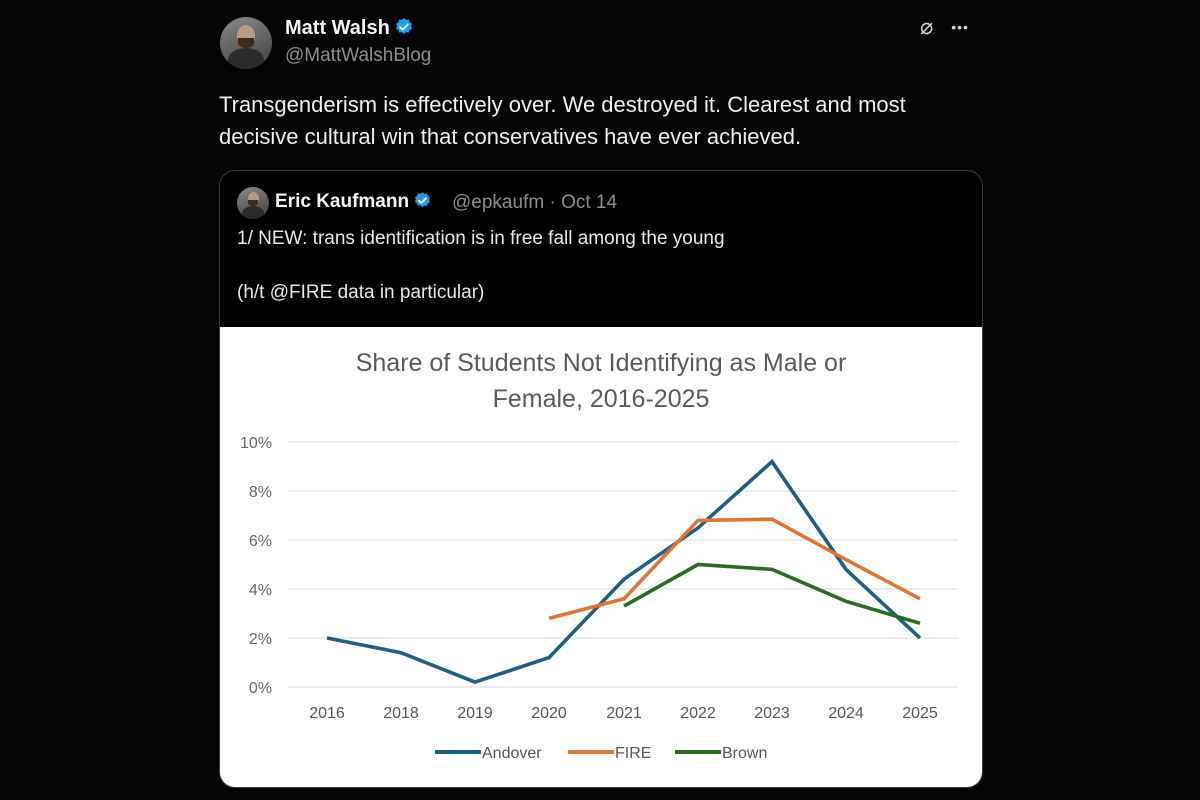 The height and width of the screenshot is (800, 1200). I want to click on x-tick-label: 2022, so click(698, 713).